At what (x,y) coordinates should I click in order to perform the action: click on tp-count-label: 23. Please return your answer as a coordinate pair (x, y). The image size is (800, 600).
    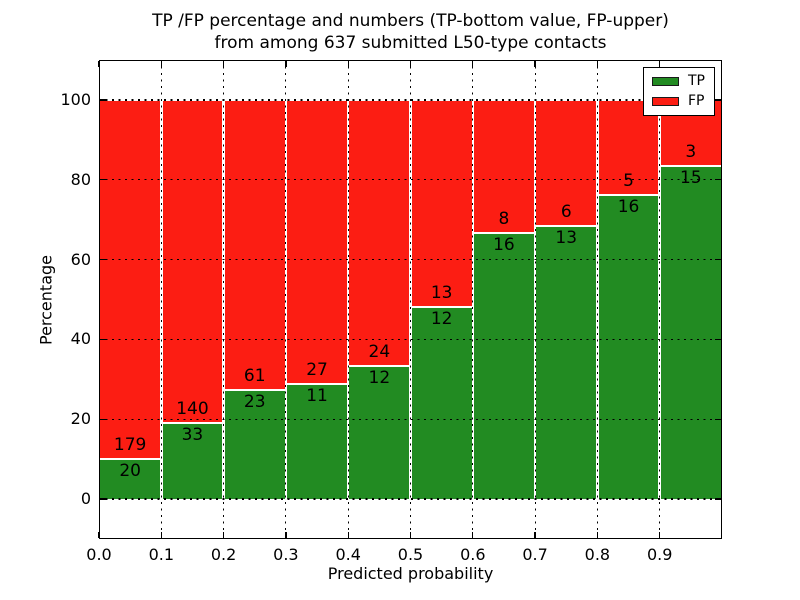
    Looking at the image, I should click on (254, 401).